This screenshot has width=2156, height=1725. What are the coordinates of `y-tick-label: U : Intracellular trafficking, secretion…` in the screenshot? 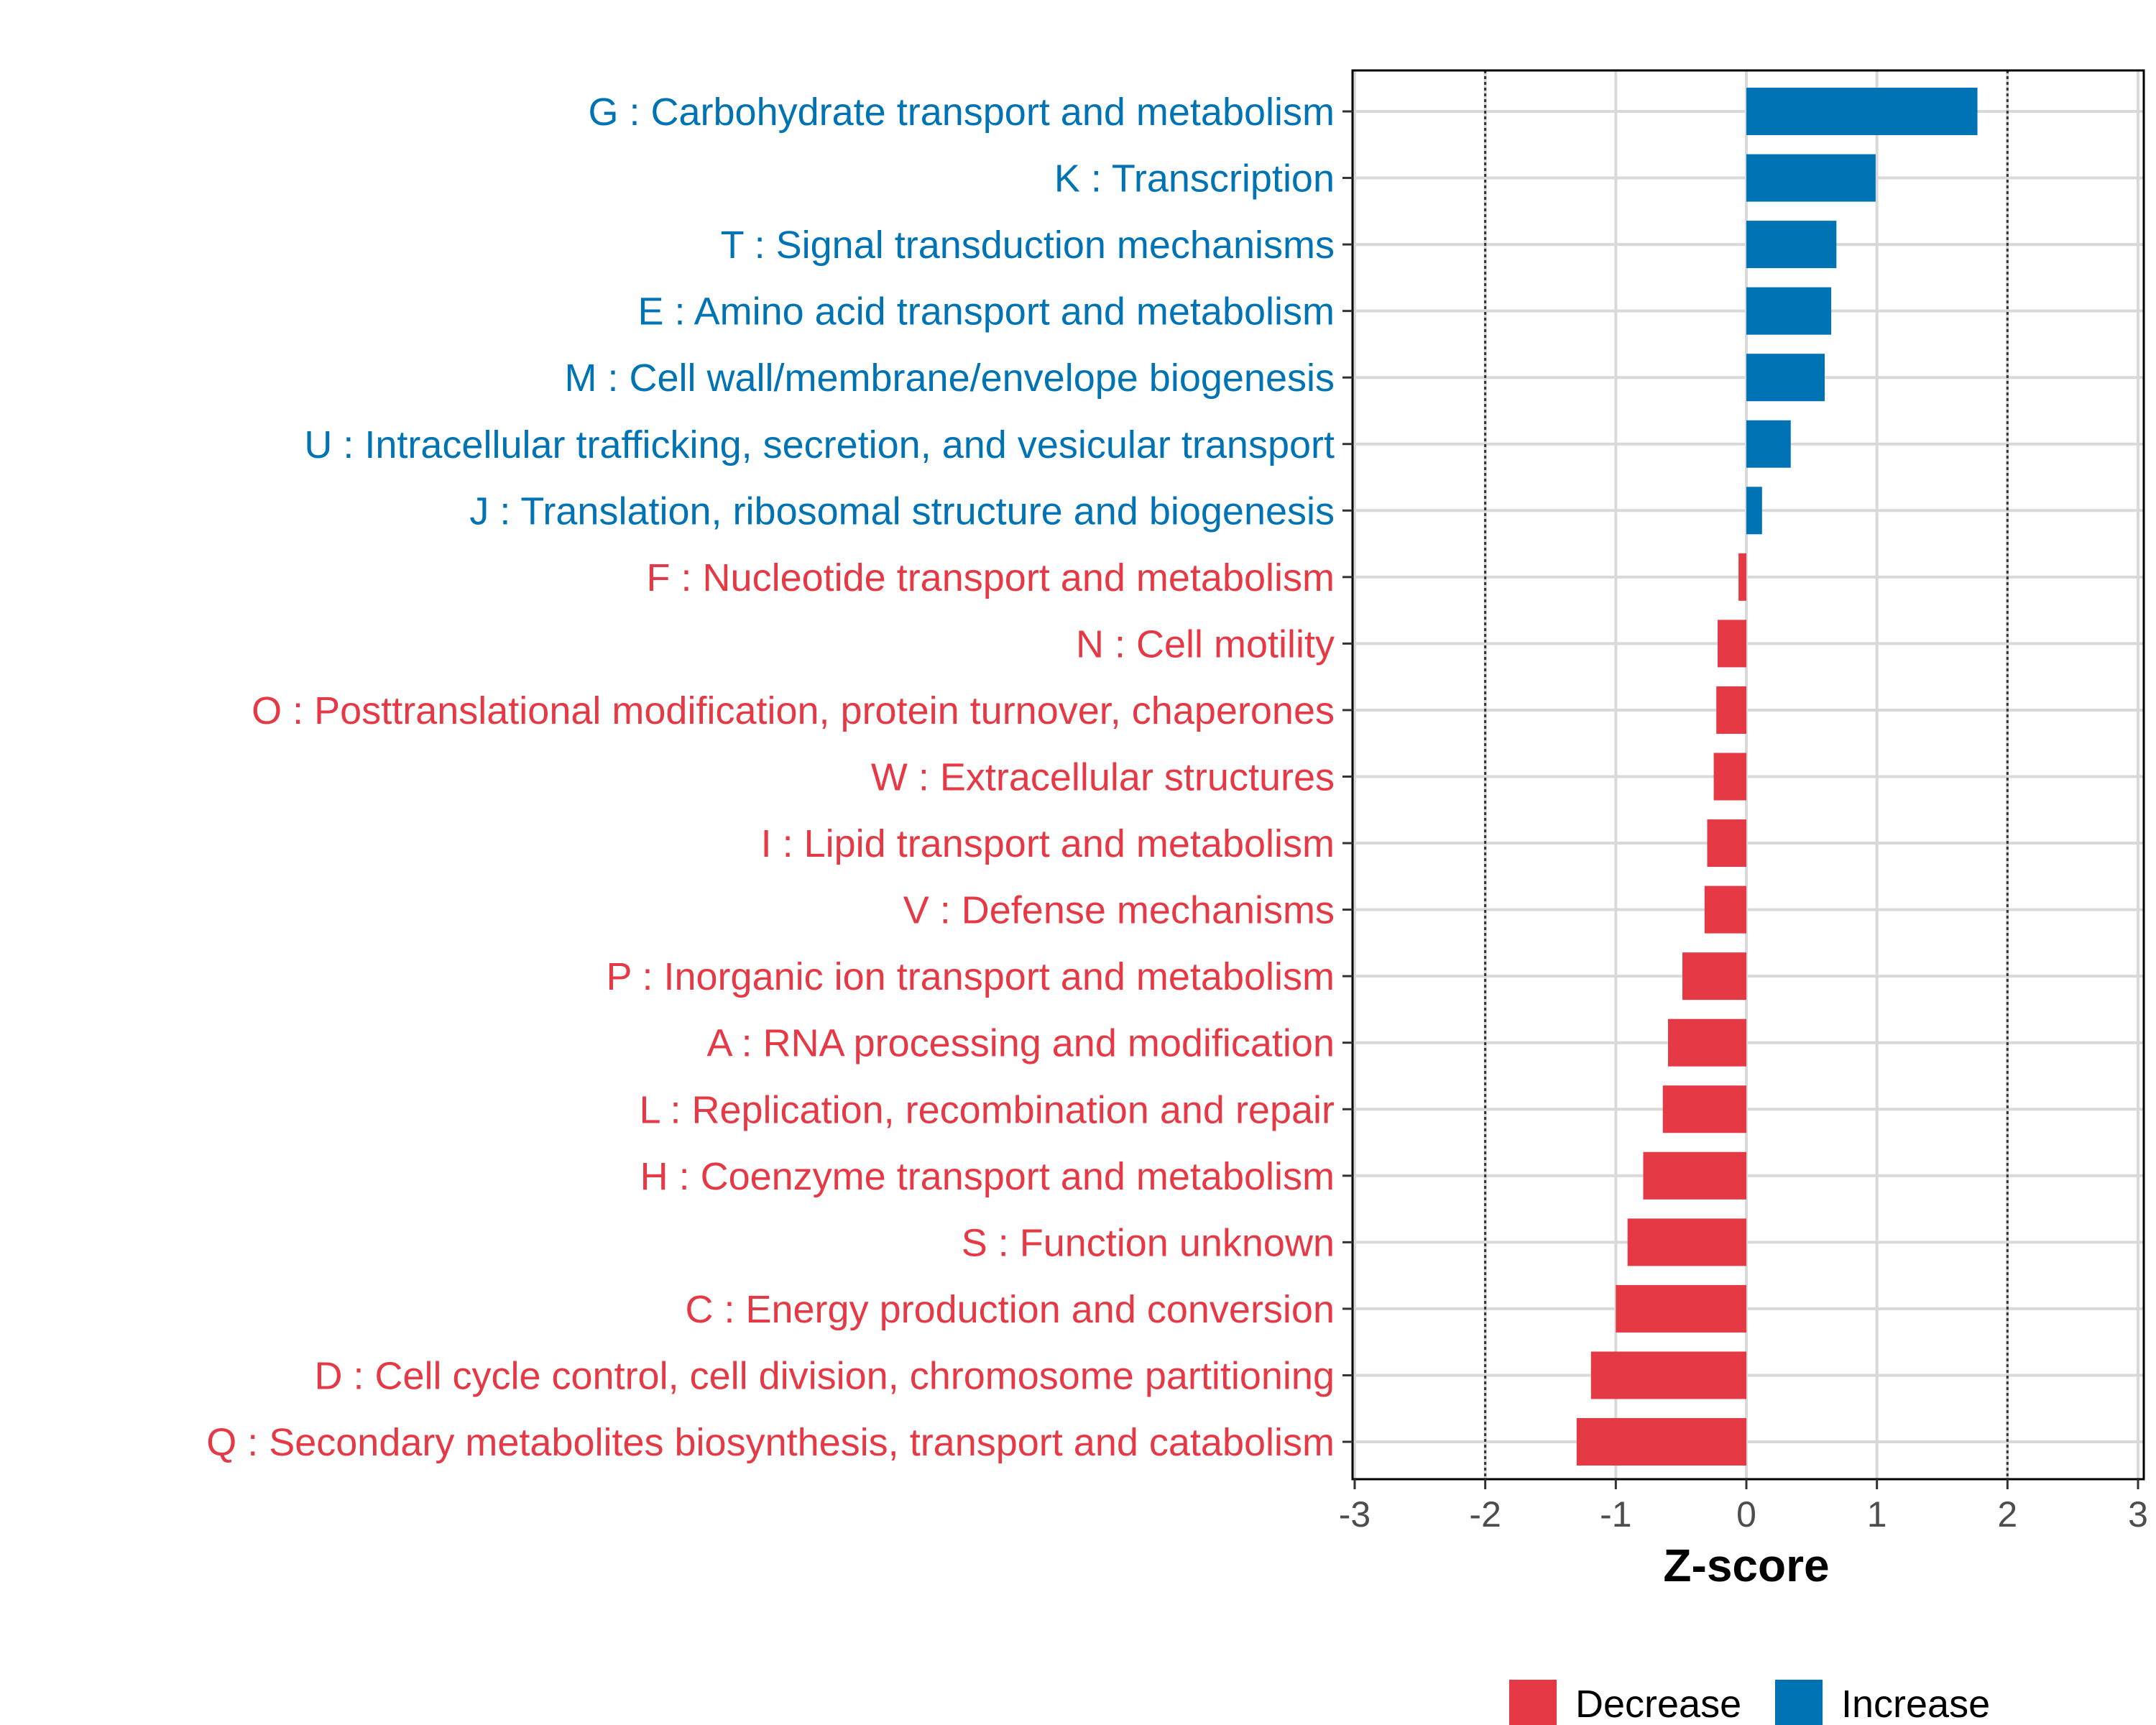 It's located at (819, 444).